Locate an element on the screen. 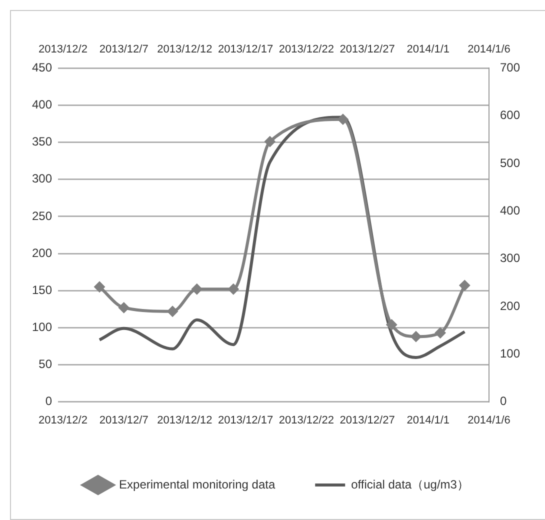 Image resolution: width=545 pixels, height=520 pixels. x-tick-label: 2013/12/2 is located at coordinates (63, 50).